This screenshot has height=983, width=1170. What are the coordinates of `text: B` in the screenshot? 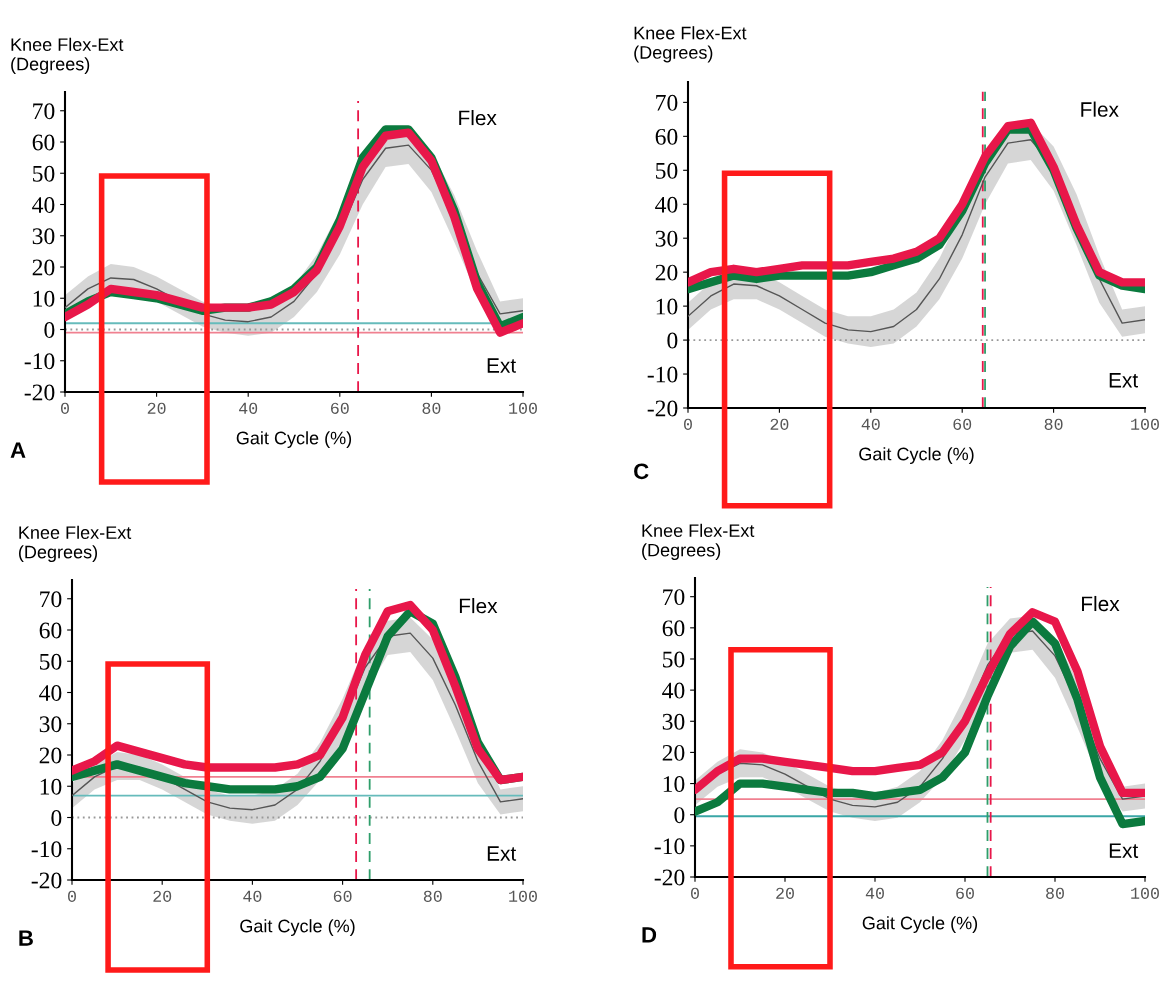 It's located at (26, 938).